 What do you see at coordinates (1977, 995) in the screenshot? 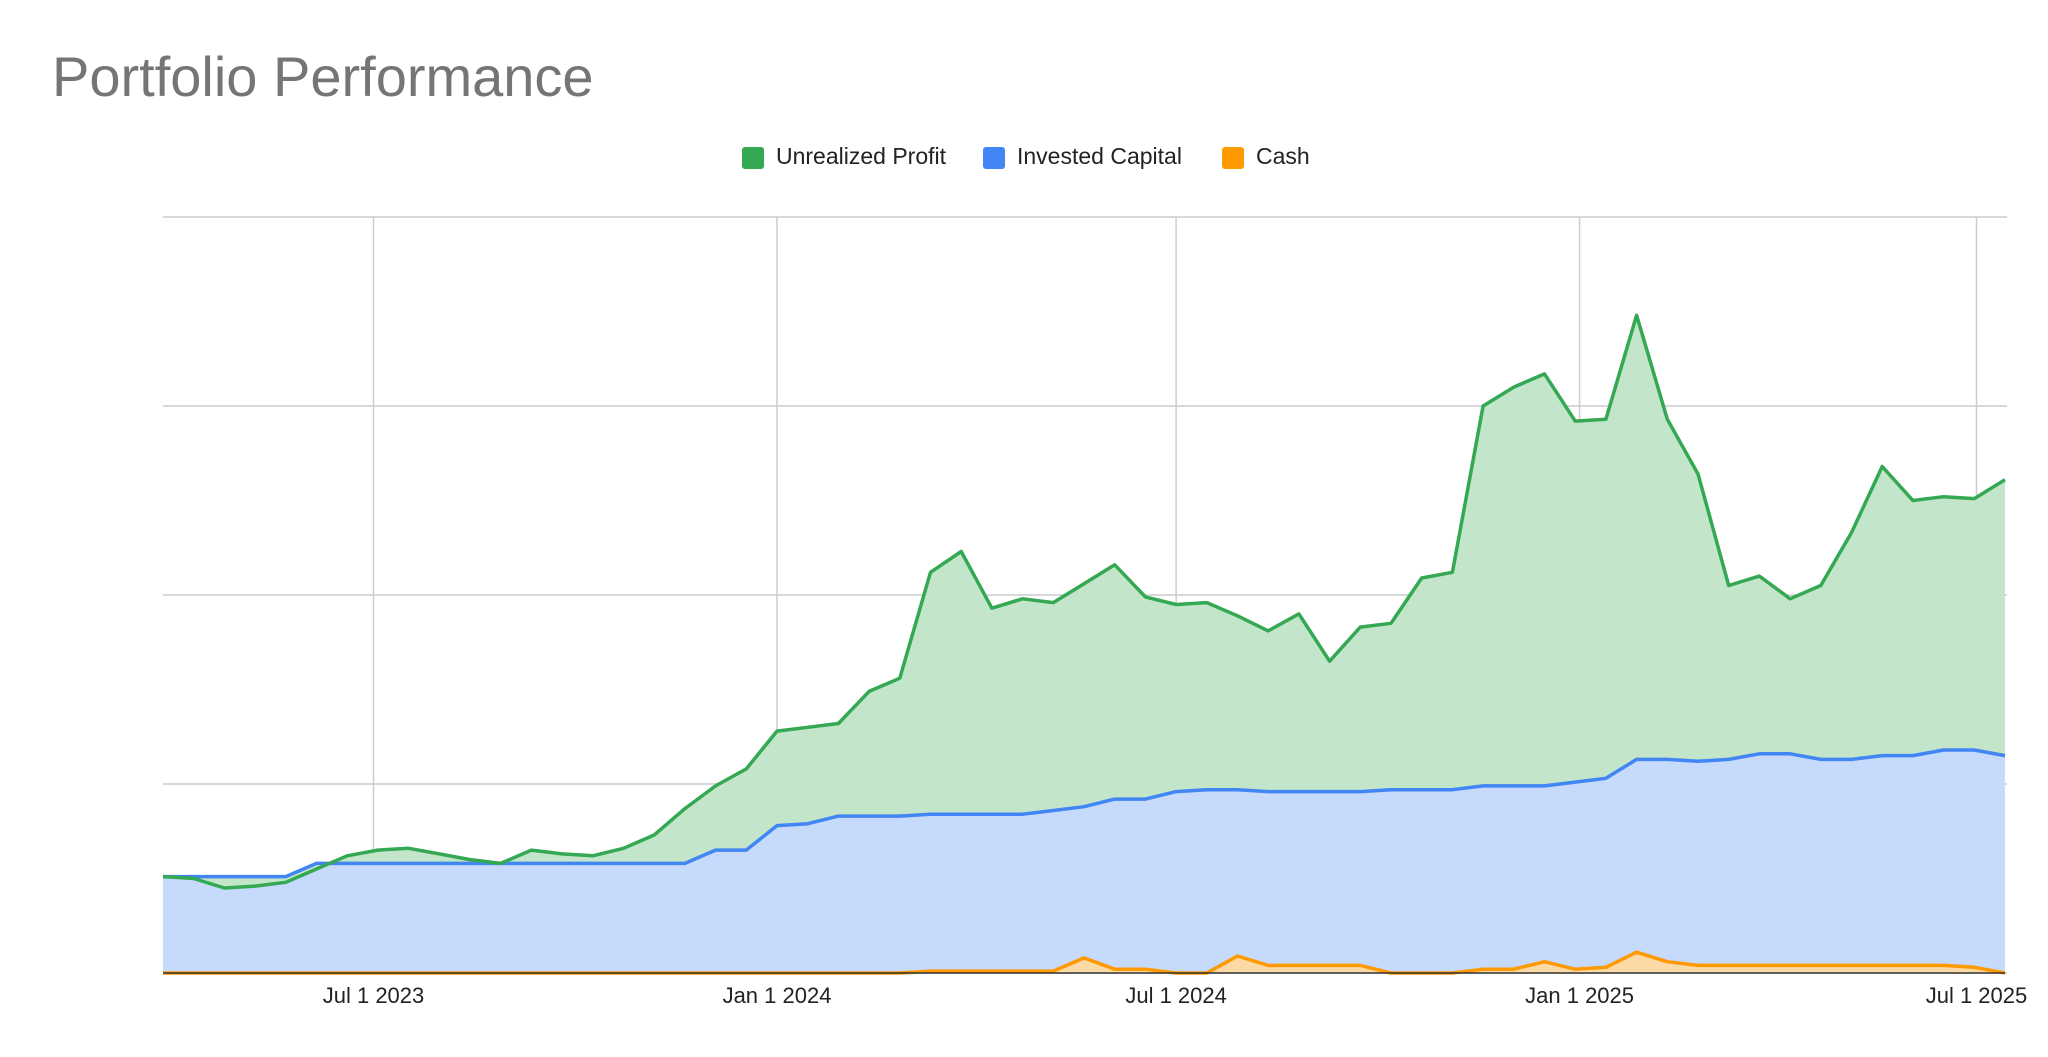
I see `x-tick-label: Jul 1 2025` at bounding box center [1977, 995].